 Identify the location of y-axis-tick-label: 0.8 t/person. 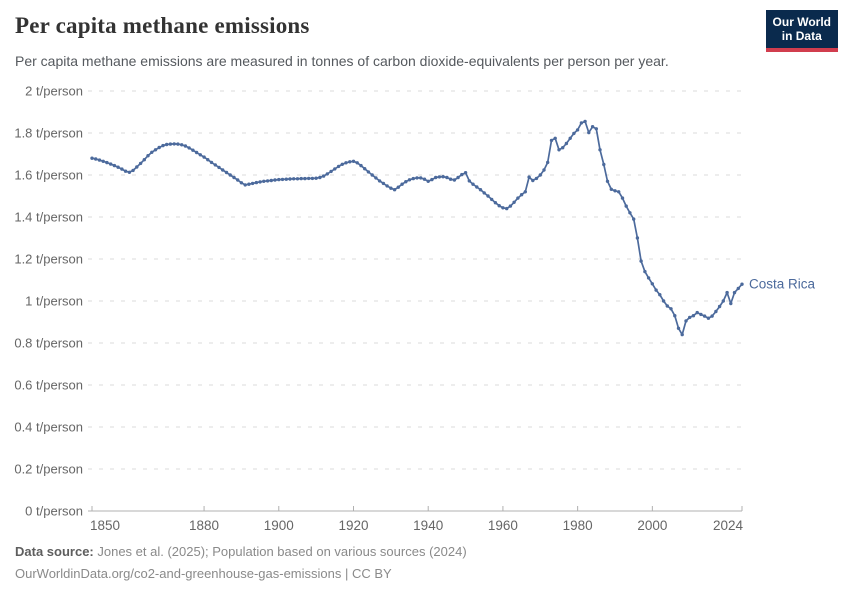
(48, 343).